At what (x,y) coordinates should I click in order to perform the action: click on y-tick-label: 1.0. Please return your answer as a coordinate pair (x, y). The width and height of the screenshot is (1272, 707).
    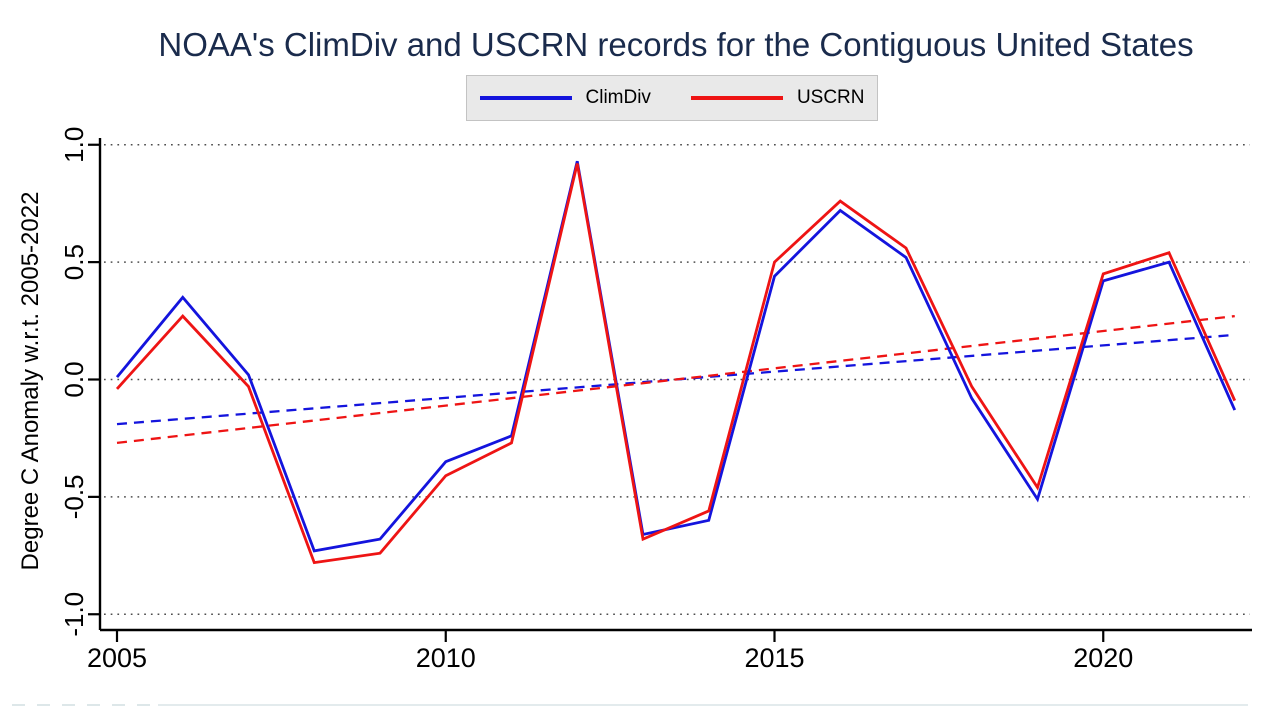
    Looking at the image, I should click on (74, 145).